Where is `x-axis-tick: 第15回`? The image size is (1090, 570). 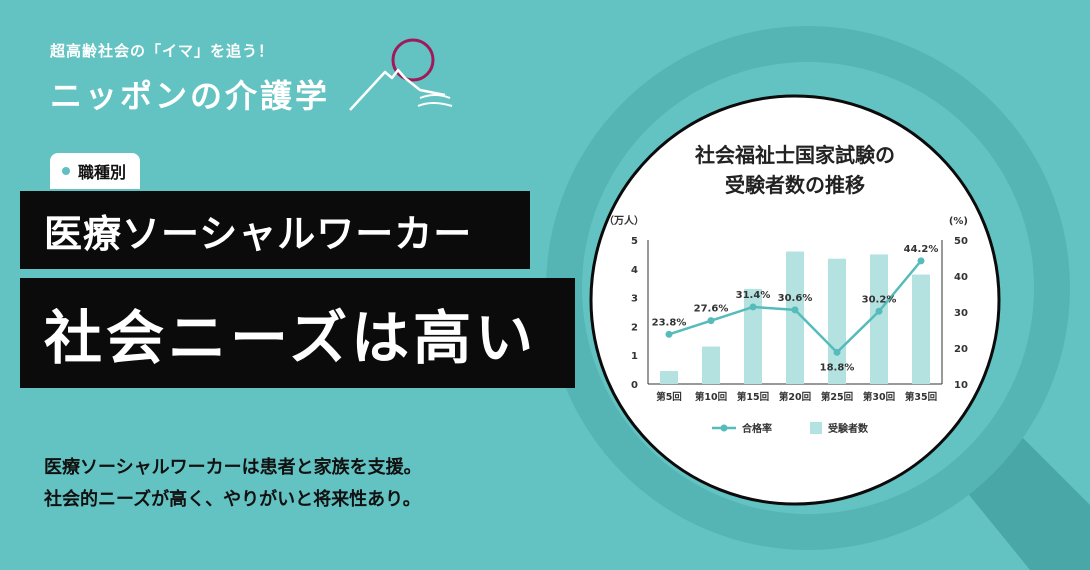 x-axis-tick: 第15回 is located at coordinates (753, 397).